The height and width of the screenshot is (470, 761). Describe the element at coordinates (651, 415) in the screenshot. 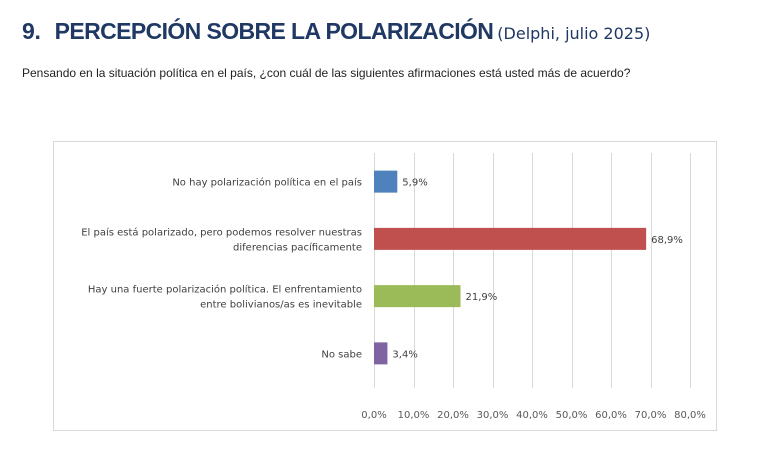

I see `x-tick-label: 70,0%` at that location.